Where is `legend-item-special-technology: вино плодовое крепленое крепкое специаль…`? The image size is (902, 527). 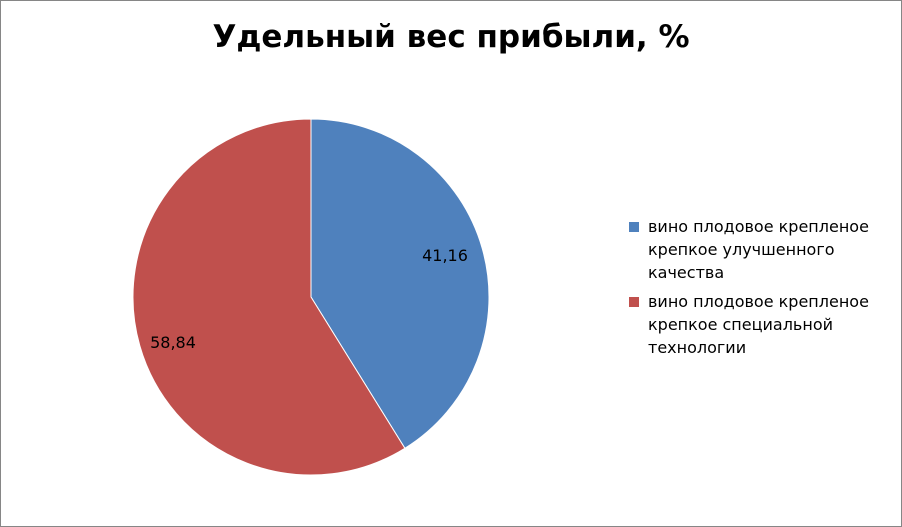
legend-item-special-technology: вино плодовое крепленое крепкое специаль… is located at coordinates (760, 324).